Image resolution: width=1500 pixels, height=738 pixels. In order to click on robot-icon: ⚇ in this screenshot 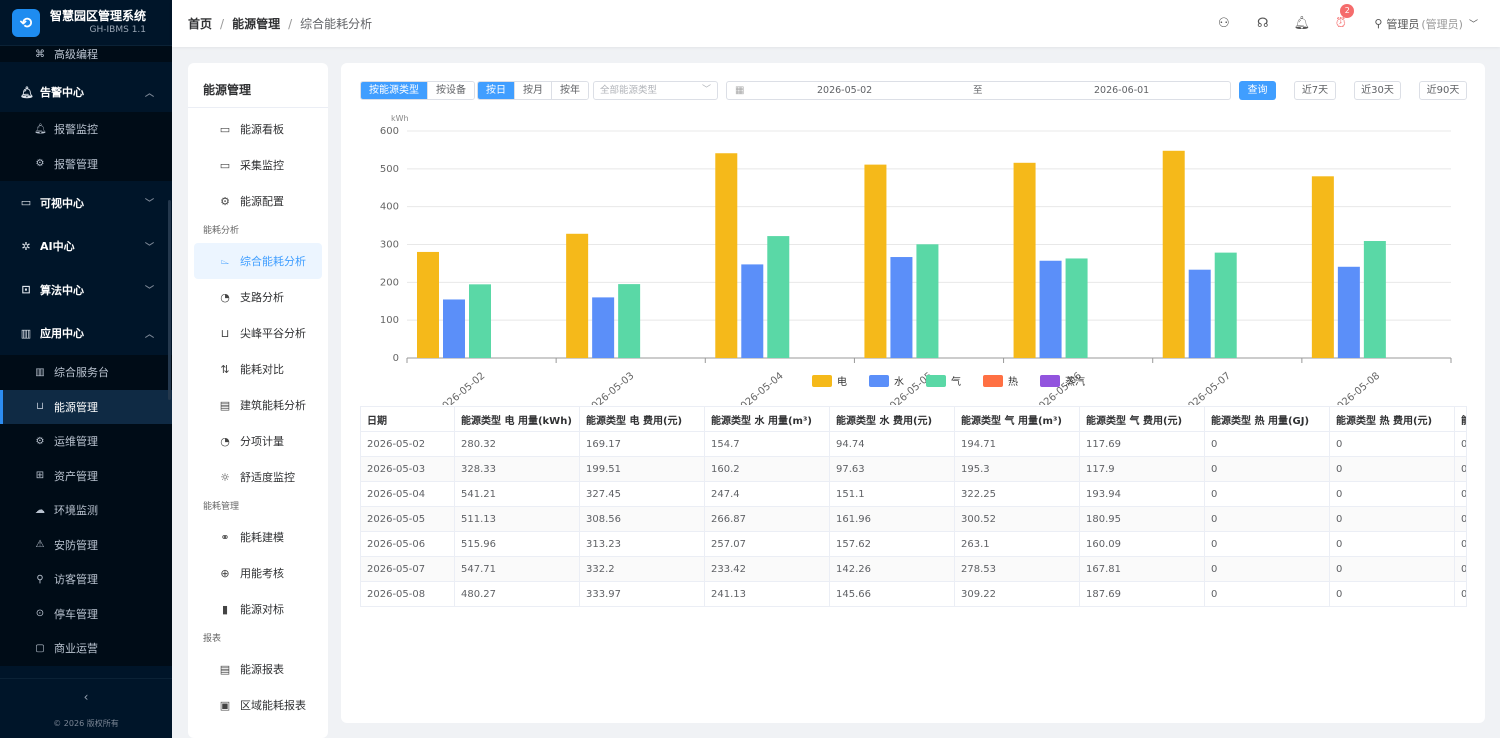, I will do `click(1224, 23)`.